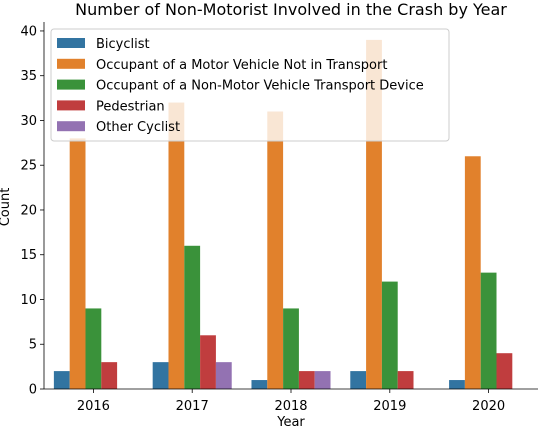 Image resolution: width=540 pixels, height=428 pixels. I want to click on bar-pedestrian-2020, so click(504, 371).